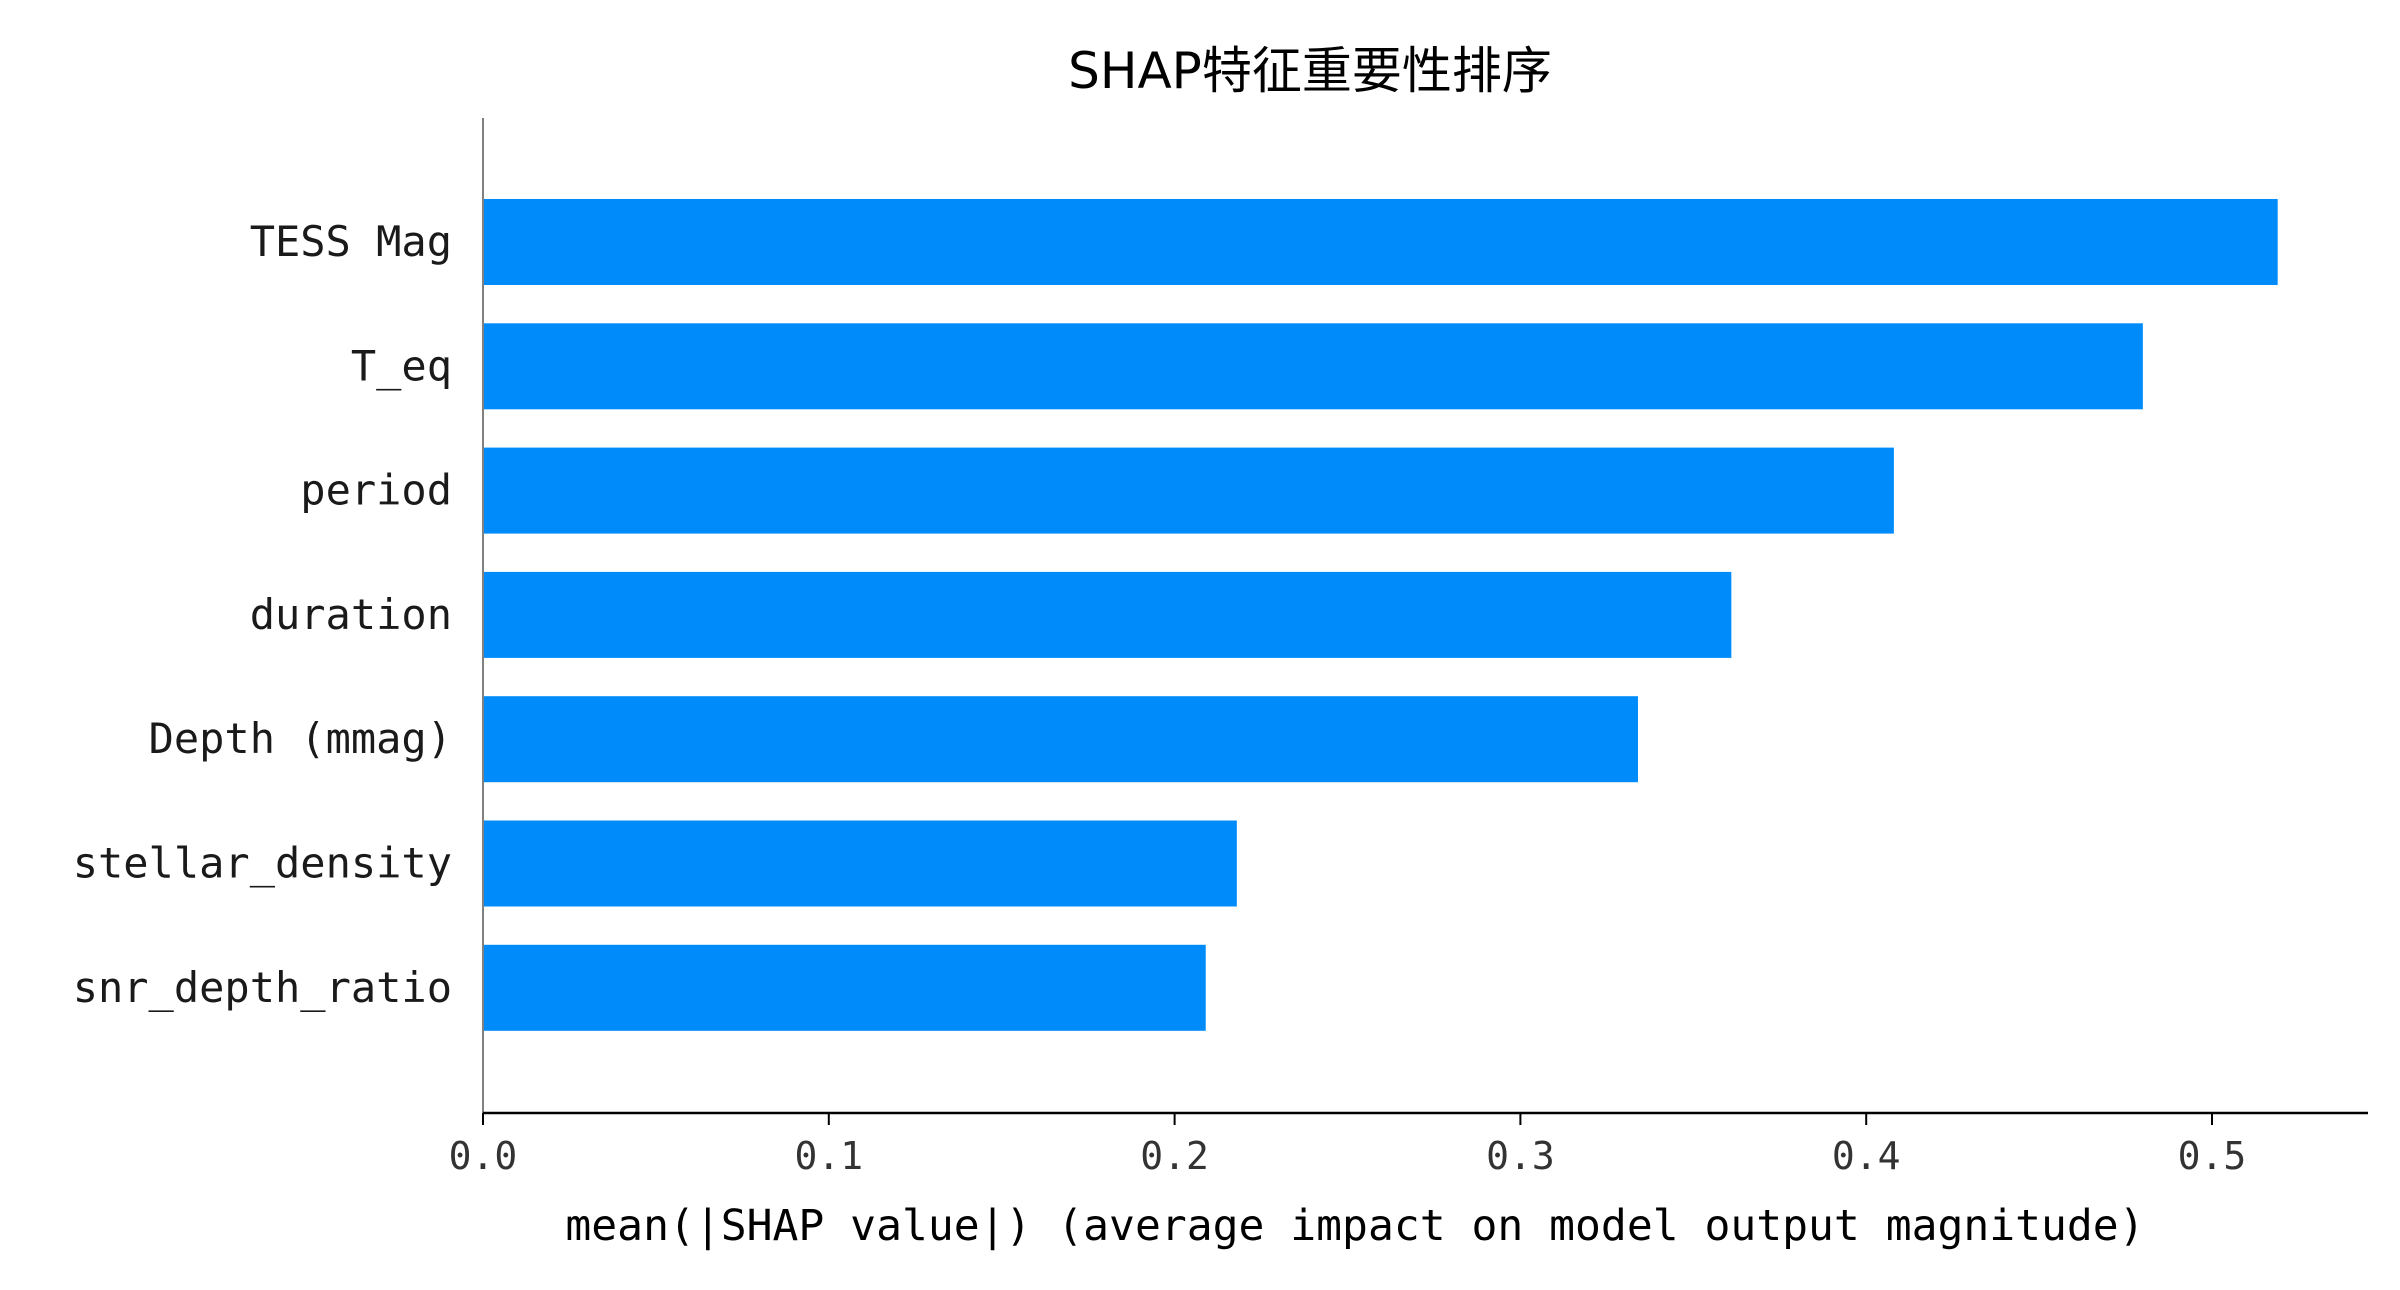  Describe the element at coordinates (300, 738) in the screenshot. I see `feature-label-4: Depth (mmag)` at that location.